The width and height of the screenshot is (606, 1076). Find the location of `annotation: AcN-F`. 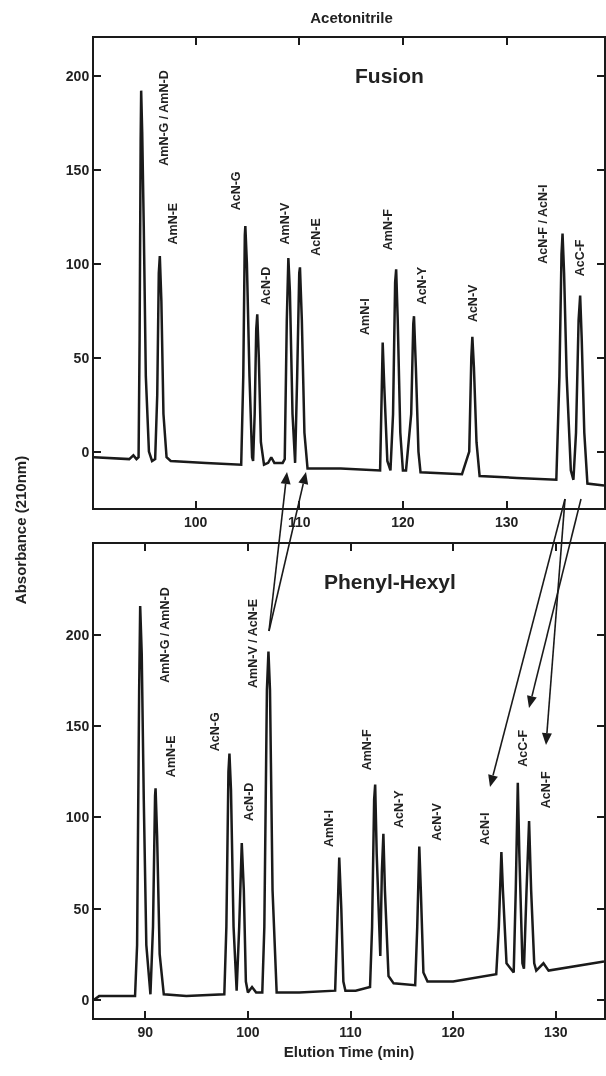

annotation: AcN-F is located at coordinates (545, 790).